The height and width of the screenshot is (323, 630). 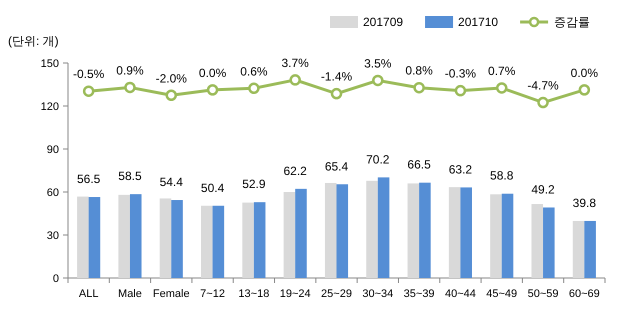 What do you see at coordinates (33, 41) in the screenshot?
I see `text: (단위: 개)` at bounding box center [33, 41].